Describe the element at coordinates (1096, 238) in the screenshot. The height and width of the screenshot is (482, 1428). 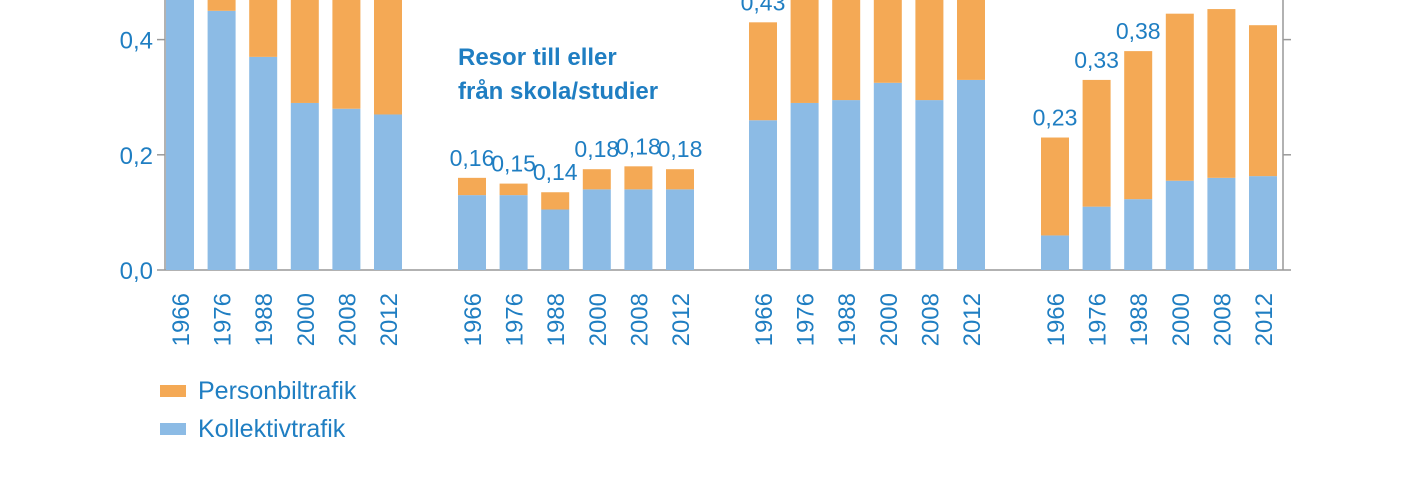
I see `bar-kollektivtrafik-group4-1976` at that location.